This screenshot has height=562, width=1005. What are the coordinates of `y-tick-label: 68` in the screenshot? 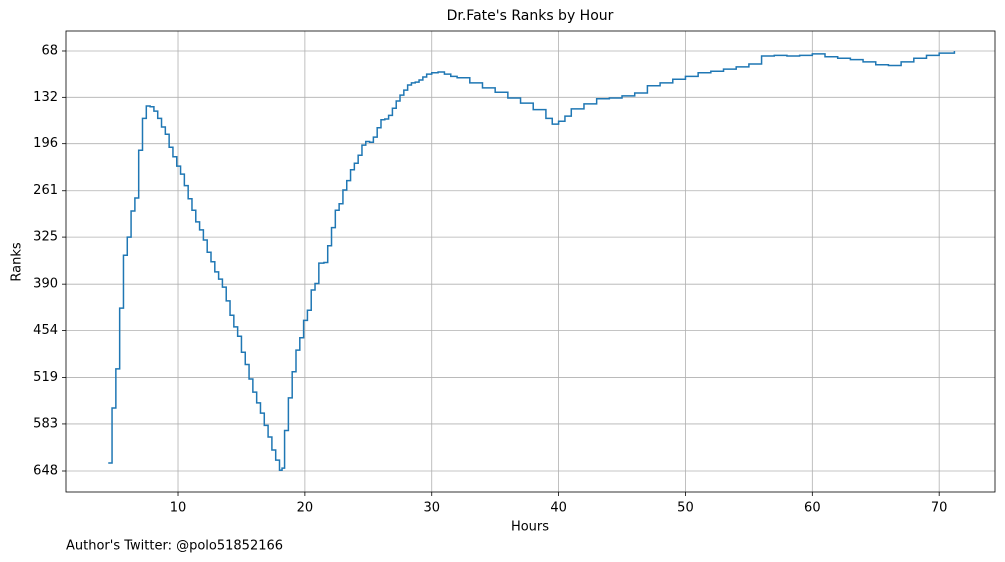 It's located at (49, 50).